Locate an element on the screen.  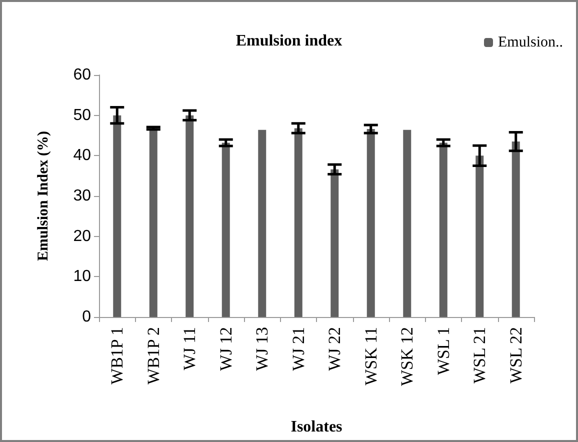
x-tick-label: WJ 21 is located at coordinates (298, 349).